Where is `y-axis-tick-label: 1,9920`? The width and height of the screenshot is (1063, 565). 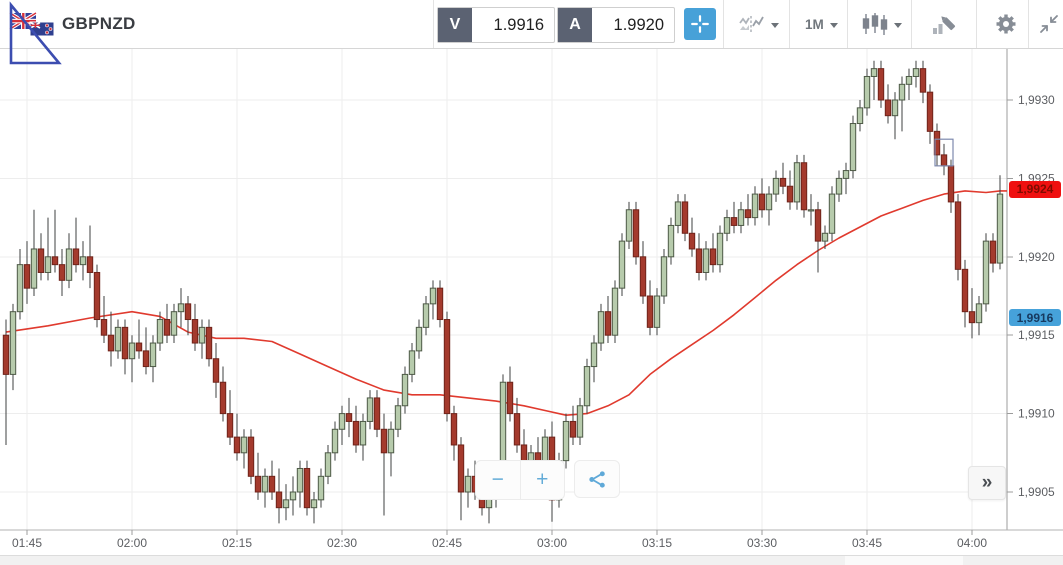
y-axis-tick-label: 1,9920 is located at coordinates (1036, 257).